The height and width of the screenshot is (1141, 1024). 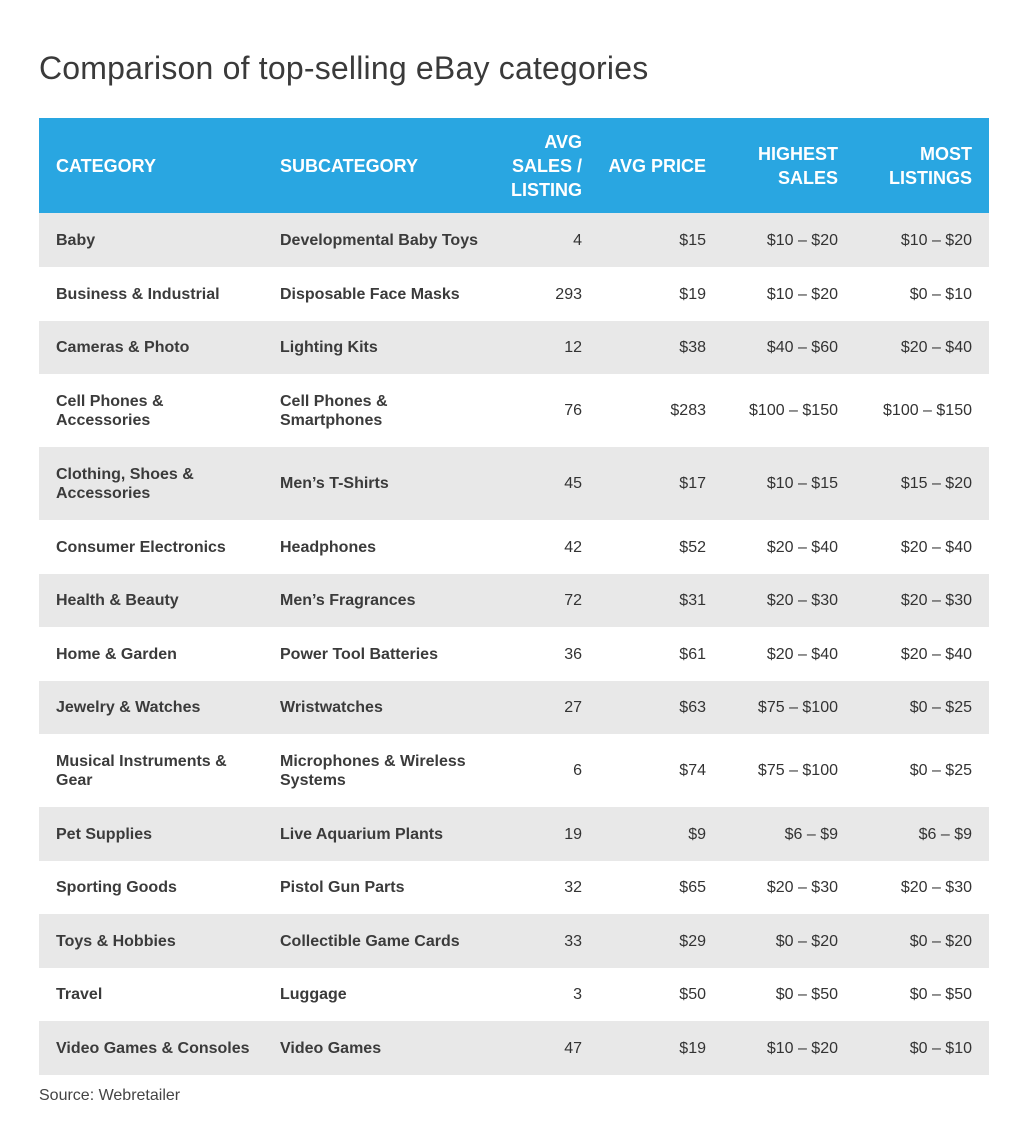 I want to click on subcategory-cell: Collectible Game Cards, so click(x=370, y=941).